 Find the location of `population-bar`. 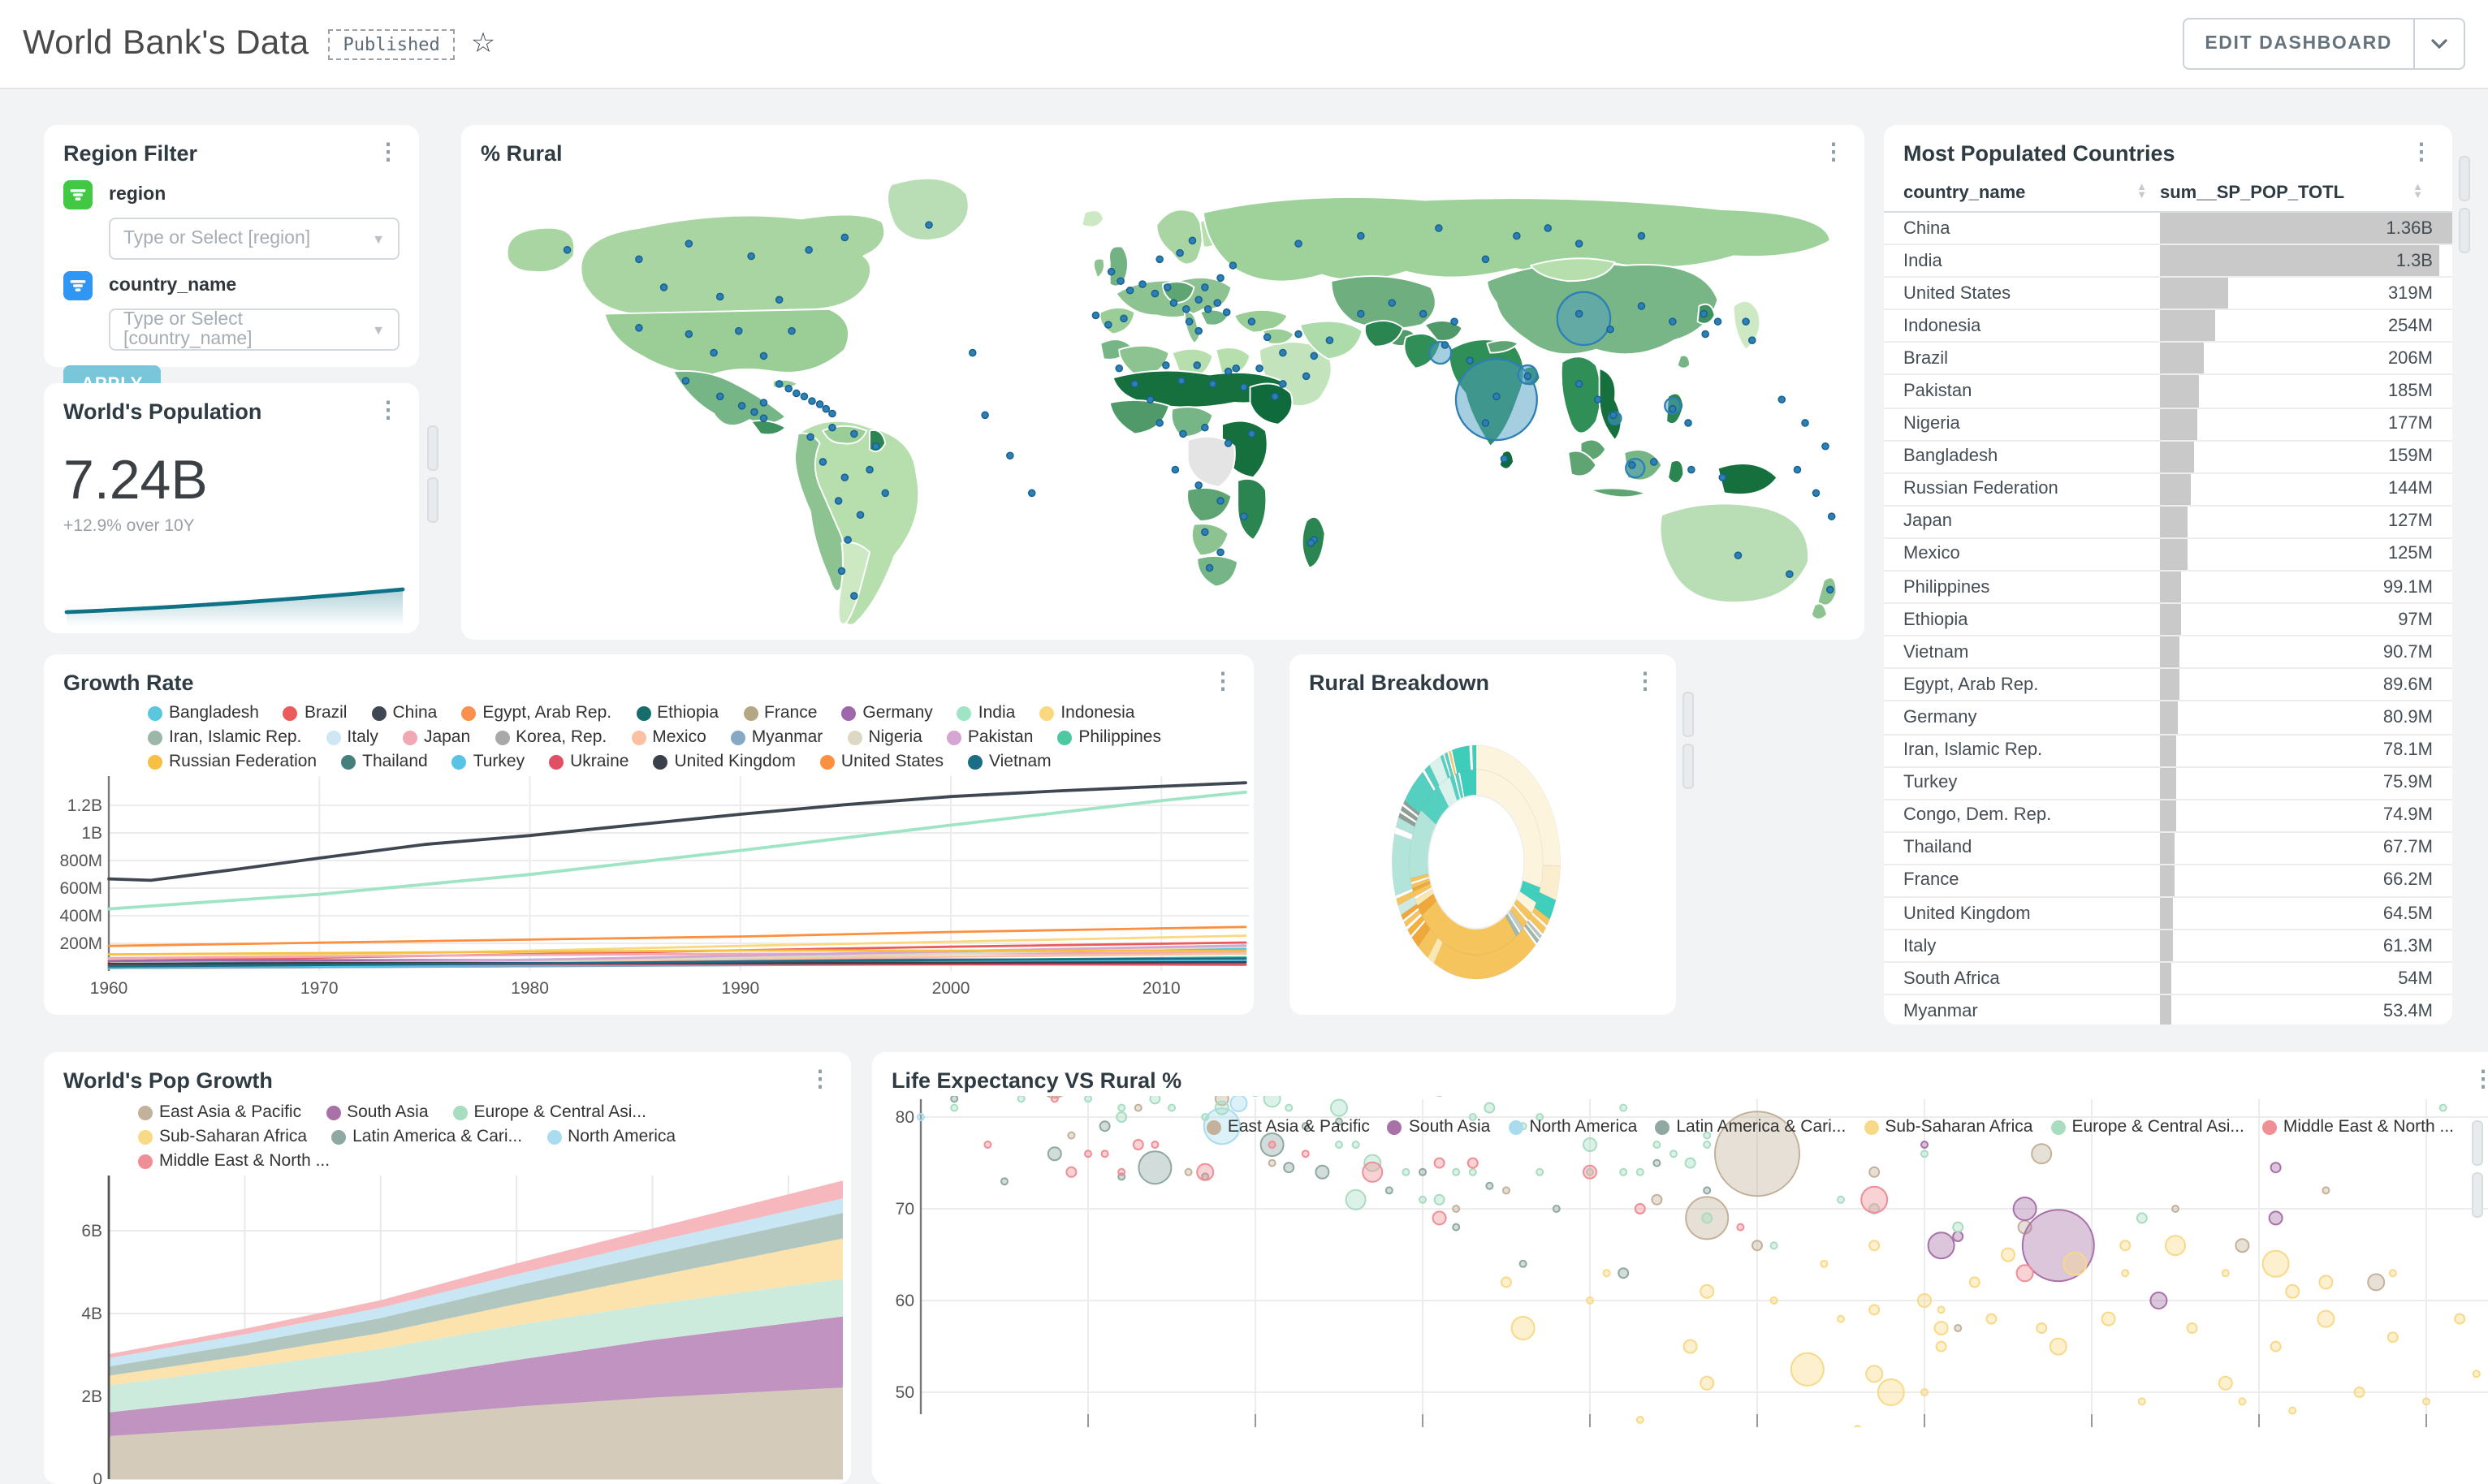

population-bar is located at coordinates (2177, 456).